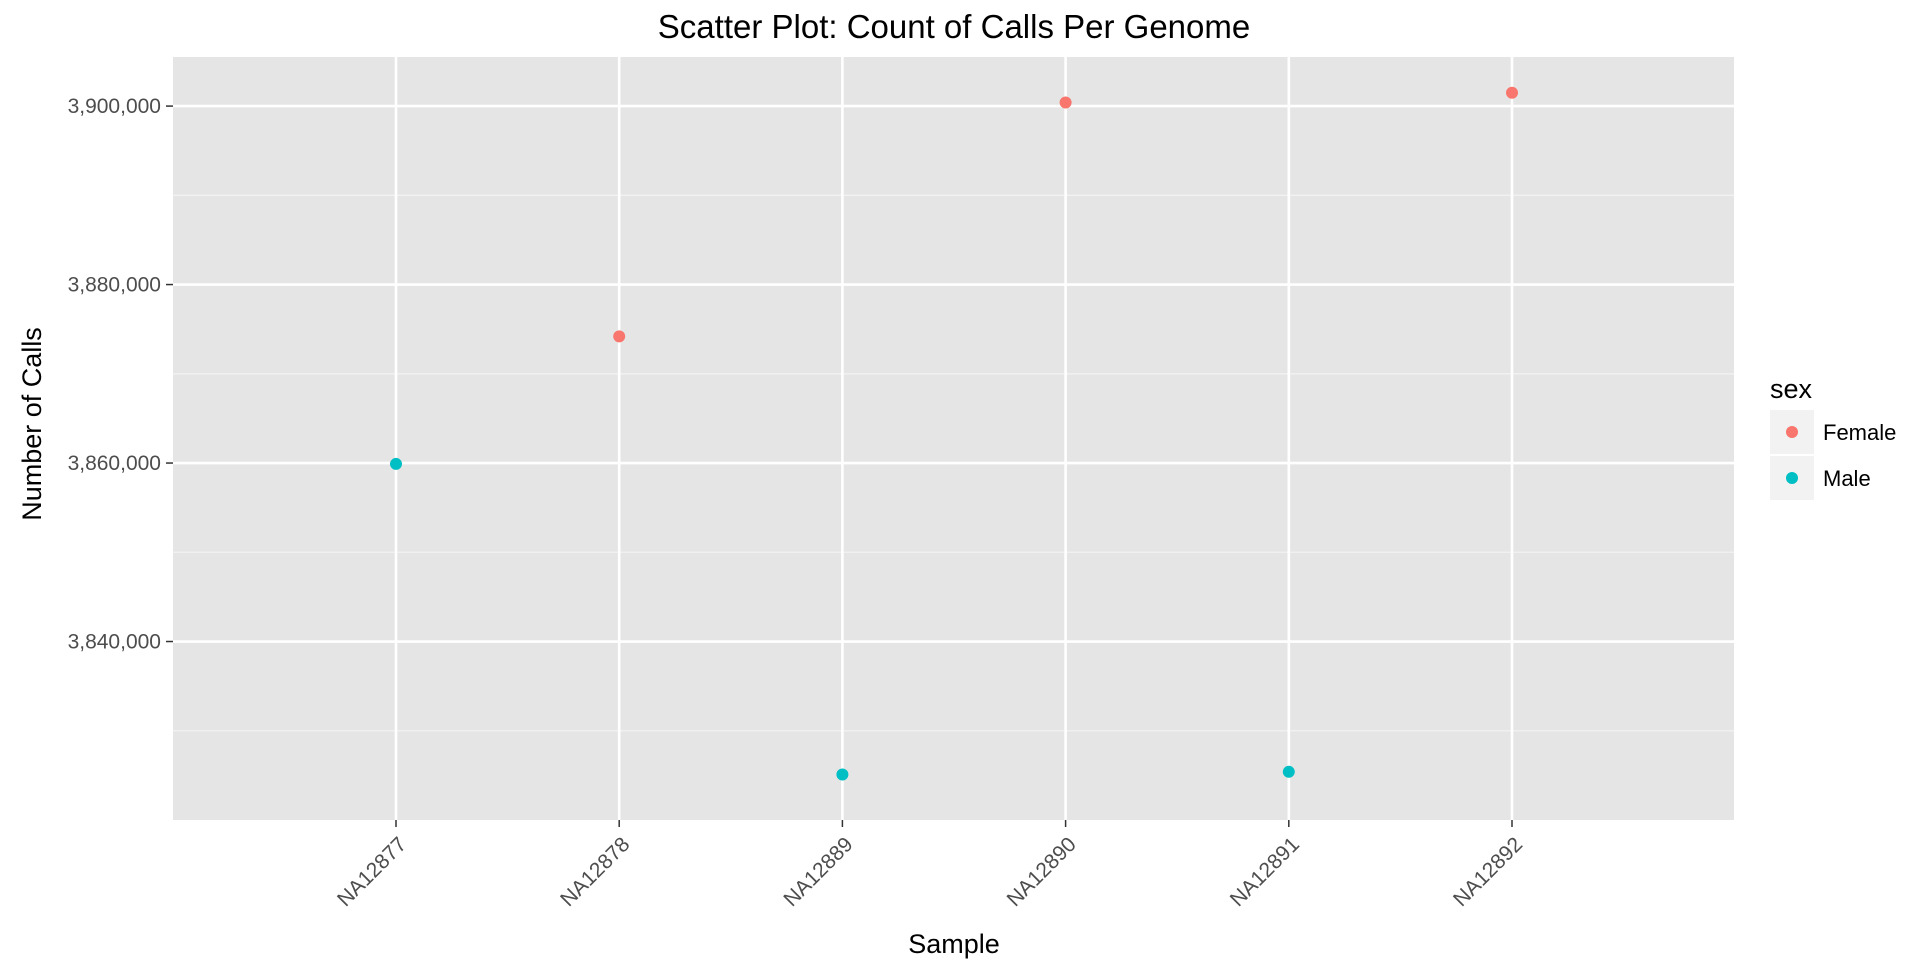  Describe the element at coordinates (396, 463) in the screenshot. I see `data-point-na12877` at that location.